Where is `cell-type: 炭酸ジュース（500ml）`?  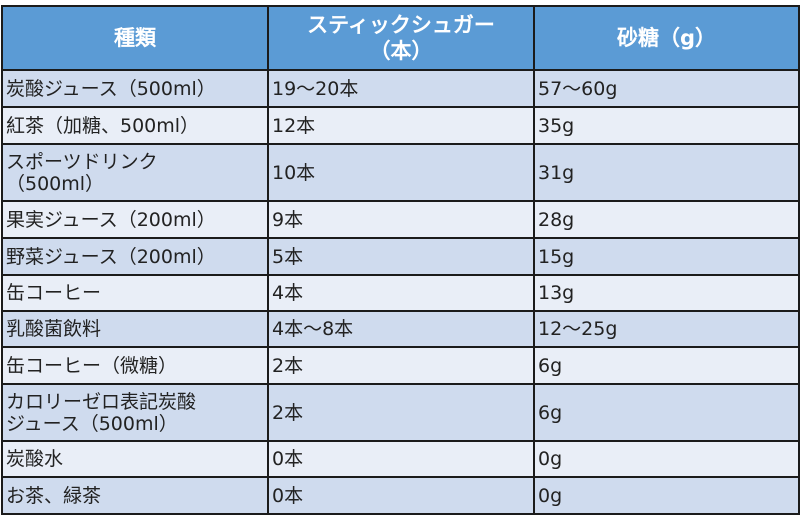 cell-type: 炭酸ジュース（500ml） is located at coordinates (135, 88).